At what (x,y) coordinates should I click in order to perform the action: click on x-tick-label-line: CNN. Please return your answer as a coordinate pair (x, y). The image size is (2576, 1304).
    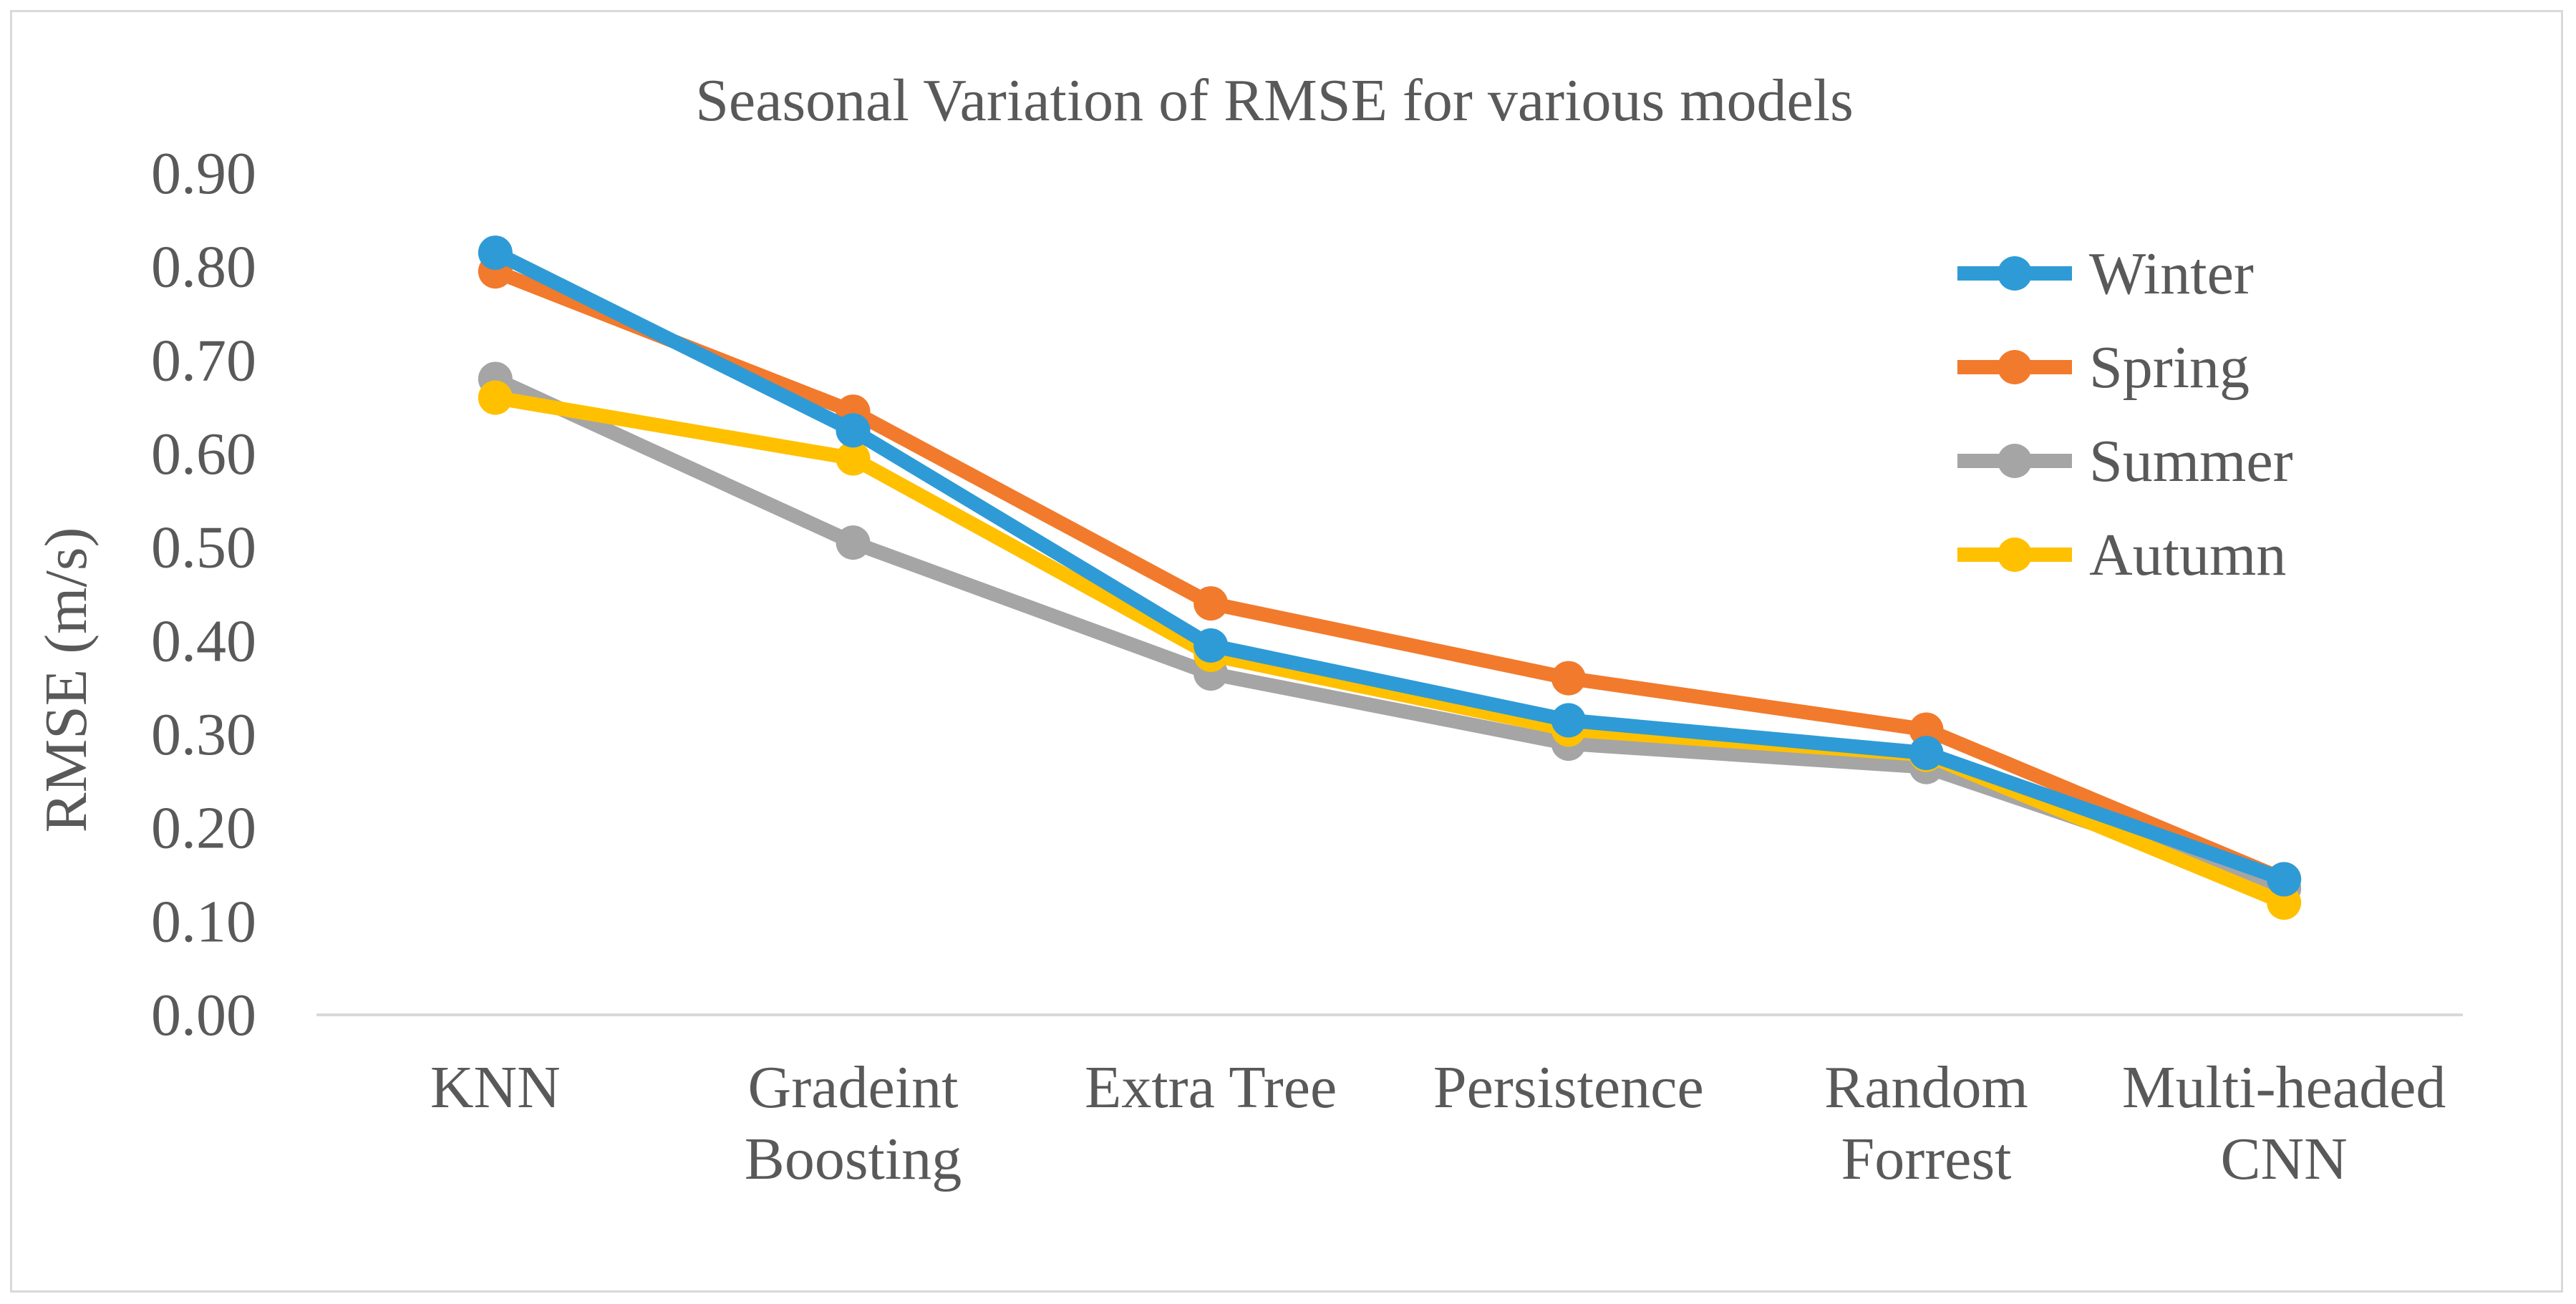
    Looking at the image, I should click on (2284, 1159).